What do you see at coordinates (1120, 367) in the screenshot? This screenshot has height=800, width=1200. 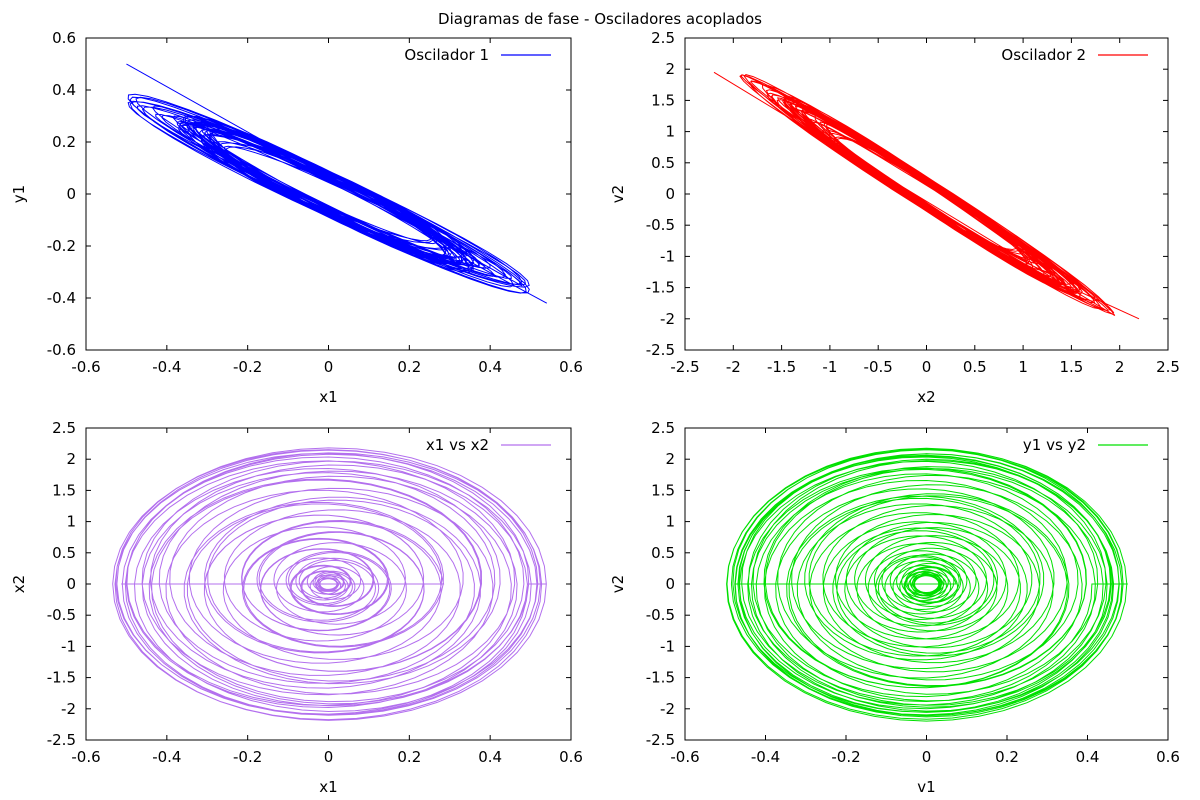 I see `x-tick-label: 2` at bounding box center [1120, 367].